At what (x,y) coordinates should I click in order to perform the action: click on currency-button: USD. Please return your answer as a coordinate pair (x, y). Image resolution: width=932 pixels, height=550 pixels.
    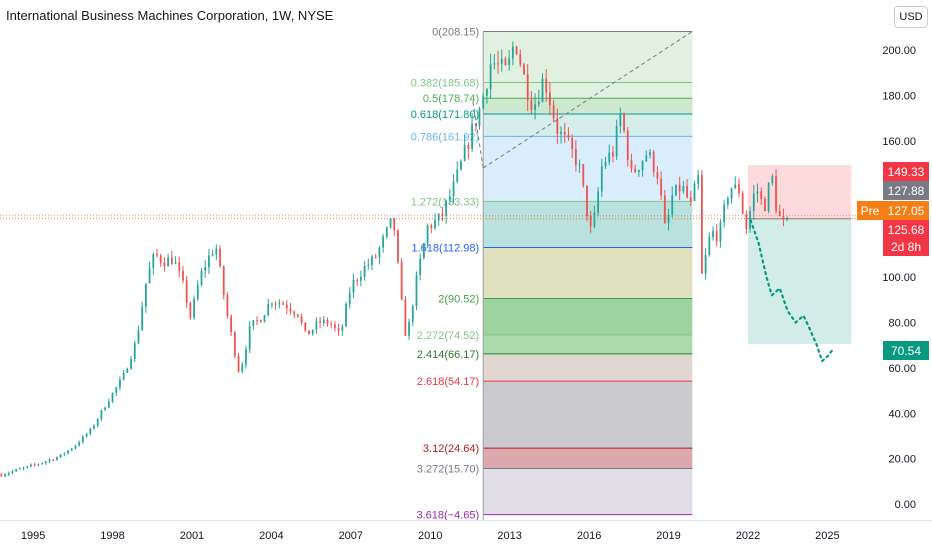
    Looking at the image, I should click on (911, 17).